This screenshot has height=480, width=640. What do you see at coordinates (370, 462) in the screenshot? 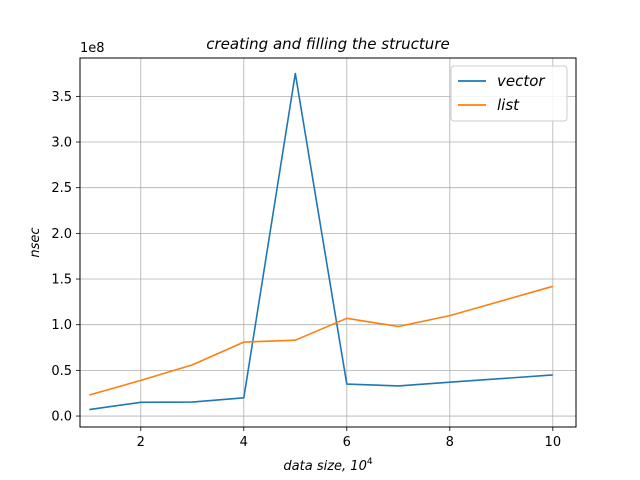
I see `x-axis-label-exponent: 4` at bounding box center [370, 462].